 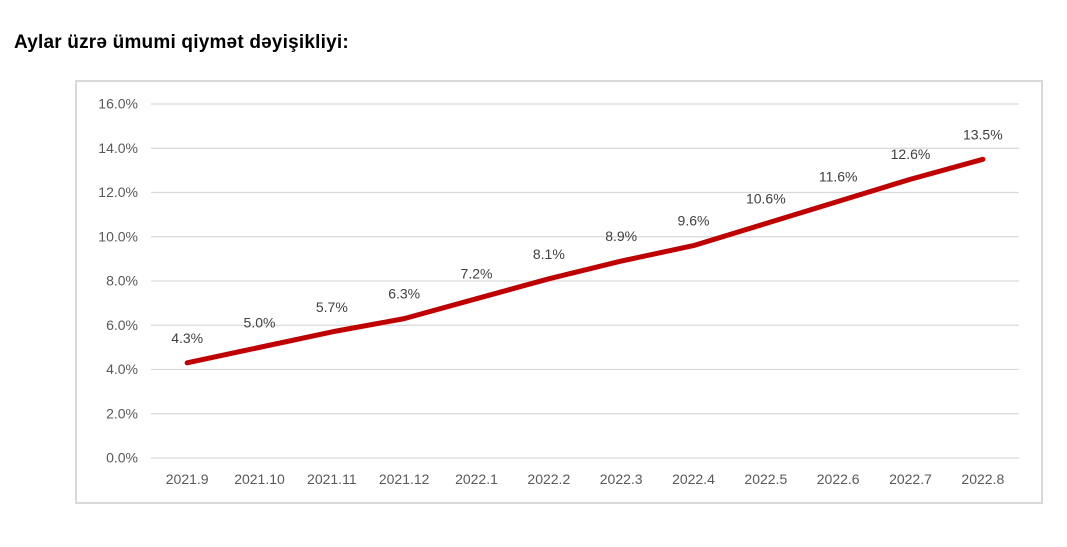 What do you see at coordinates (122, 458) in the screenshot?
I see `y-axis-tick-label: 0.0%` at bounding box center [122, 458].